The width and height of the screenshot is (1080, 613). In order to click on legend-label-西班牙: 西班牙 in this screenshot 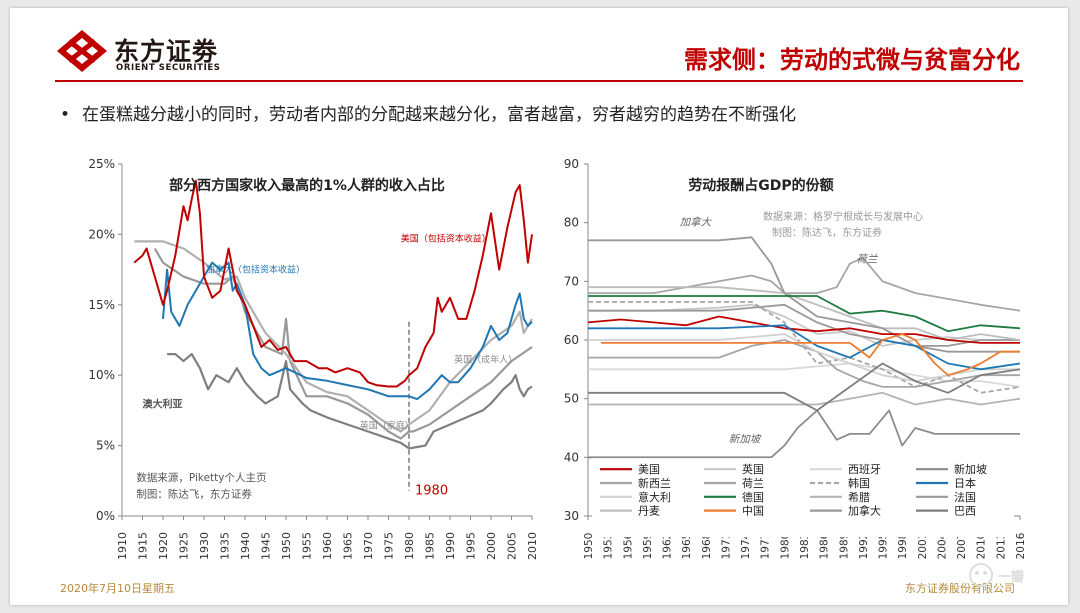, I will do `click(864, 469)`.